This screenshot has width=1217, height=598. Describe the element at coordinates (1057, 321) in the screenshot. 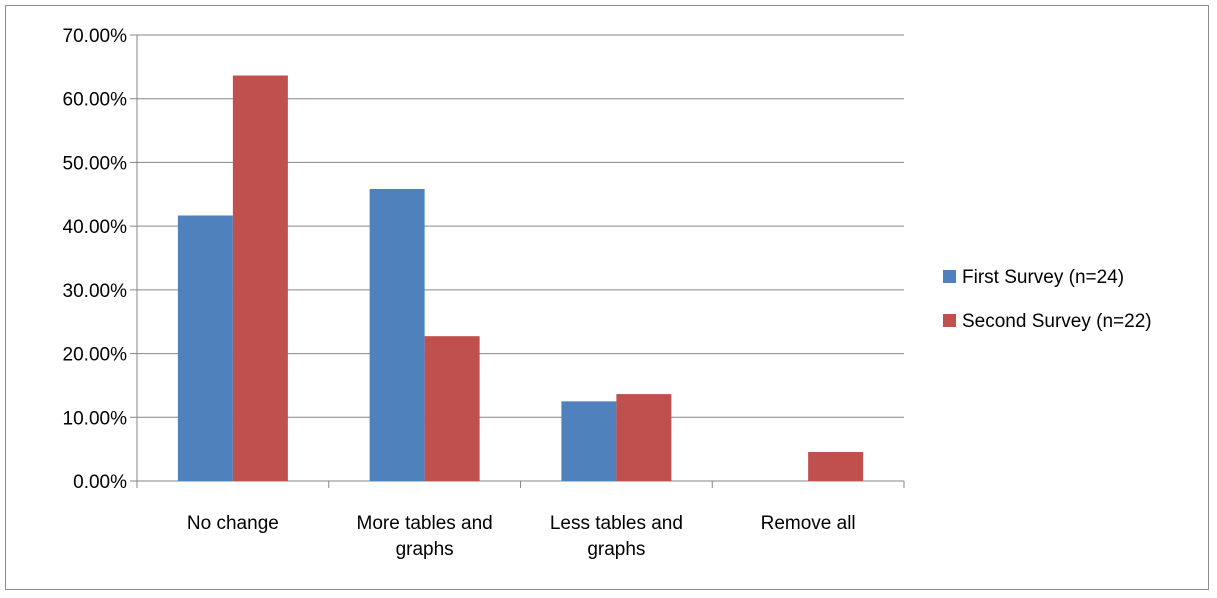

I see `legend-label: Second Survey (n=22)` at that location.